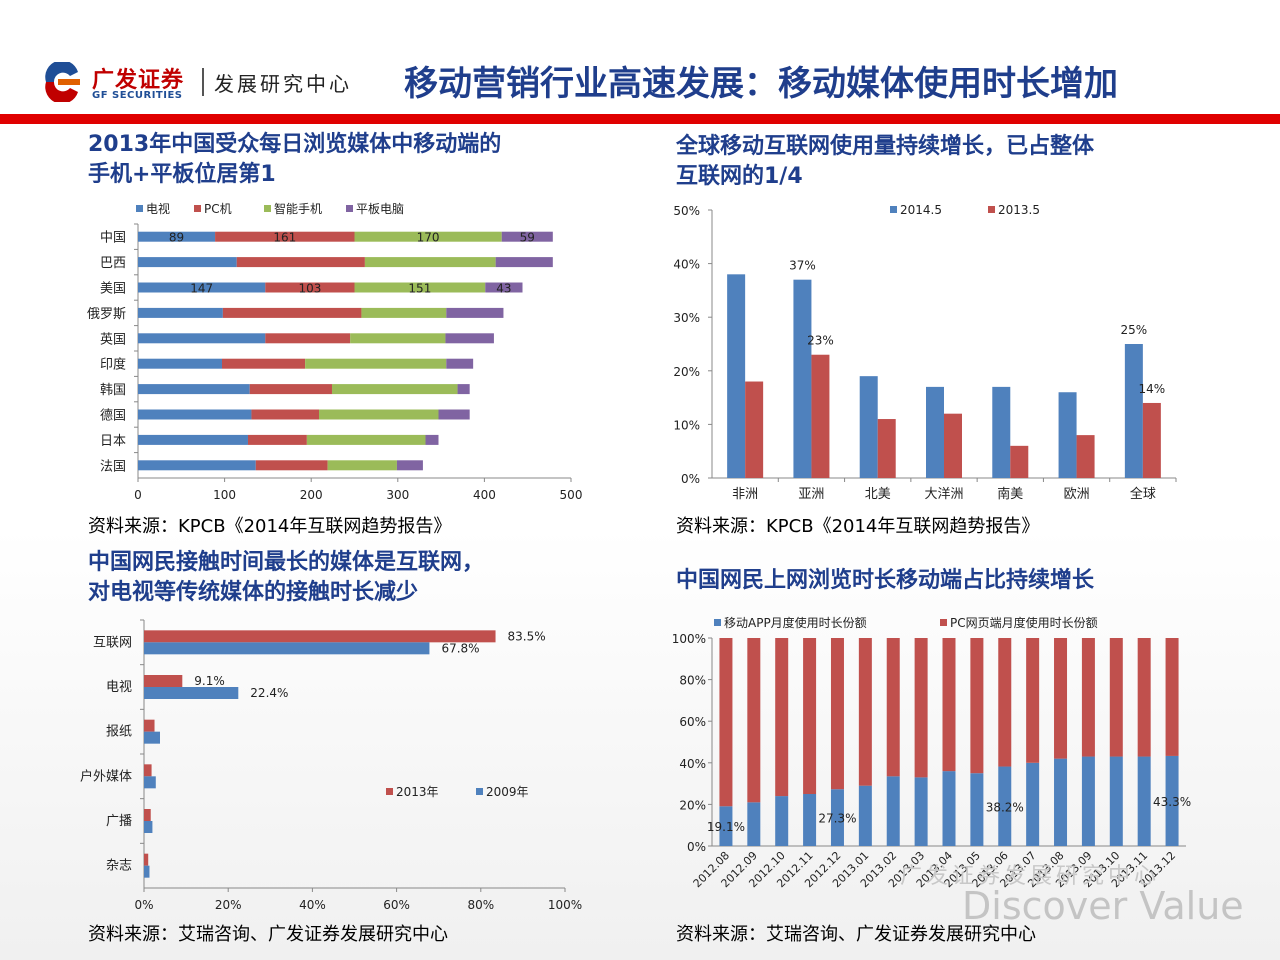 The image size is (1280, 960). I want to click on data-label: 37%, so click(802, 266).